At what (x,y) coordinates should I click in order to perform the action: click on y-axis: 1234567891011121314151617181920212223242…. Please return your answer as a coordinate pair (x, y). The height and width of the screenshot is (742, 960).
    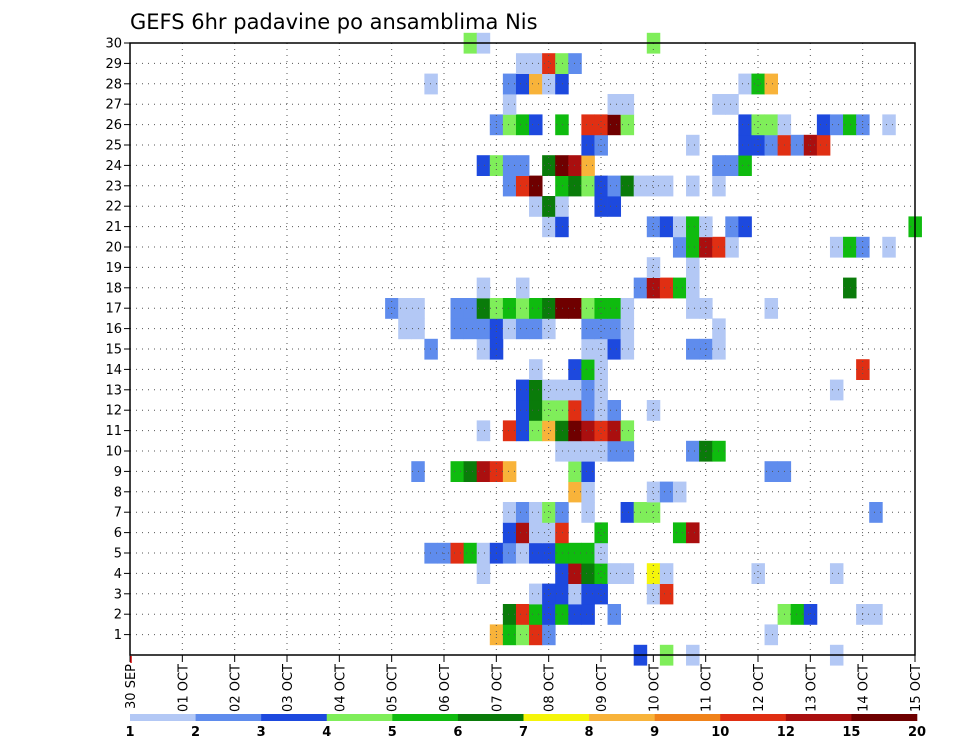
    Looking at the image, I should click on (117, 340).